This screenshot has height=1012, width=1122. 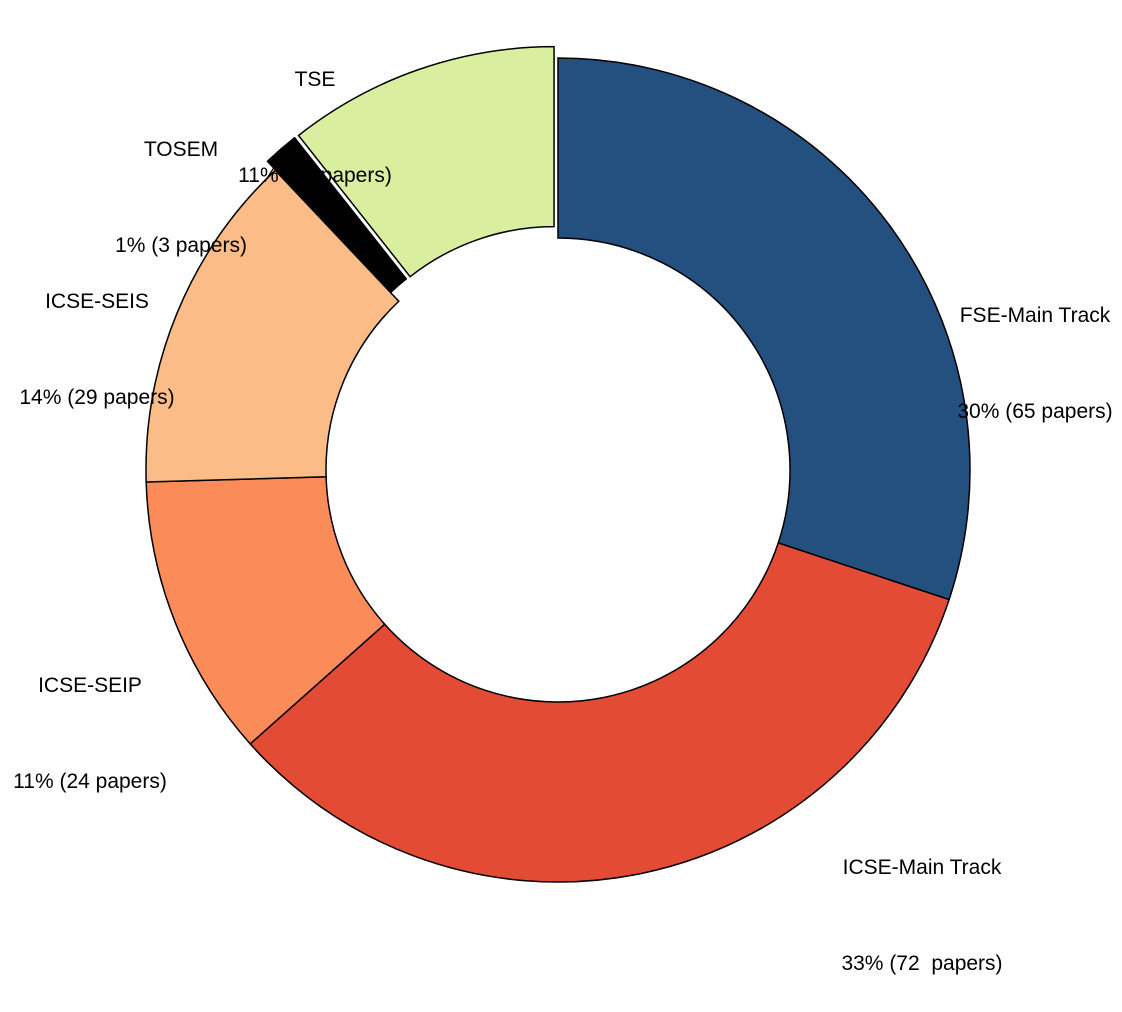 What do you see at coordinates (922, 900) in the screenshot?
I see `label-icse-main-track: ICSE-Main Track 33% (72 papers)` at bounding box center [922, 900].